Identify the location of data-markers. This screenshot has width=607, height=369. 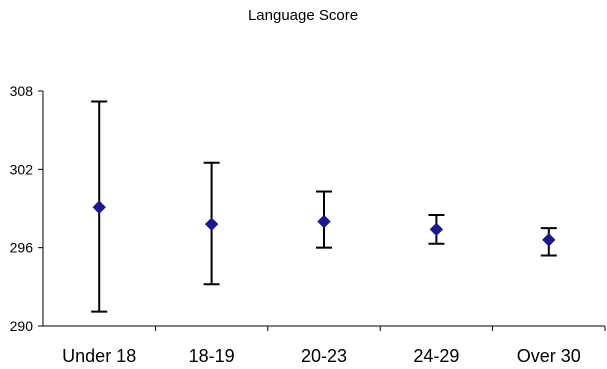
(324, 223).